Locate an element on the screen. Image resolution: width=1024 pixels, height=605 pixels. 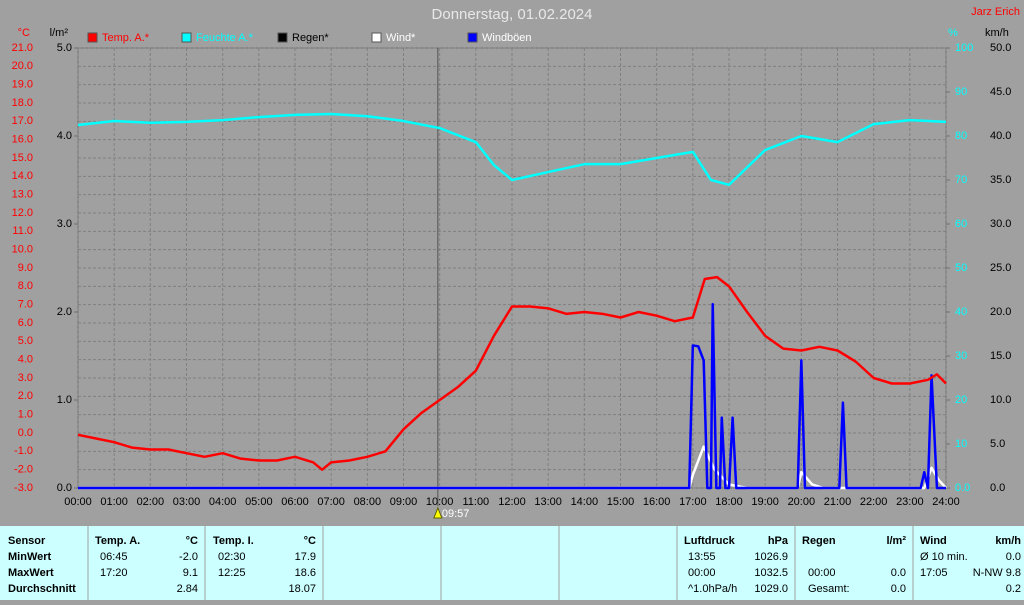
cell-value: 1032.5 is located at coordinates (771, 573).